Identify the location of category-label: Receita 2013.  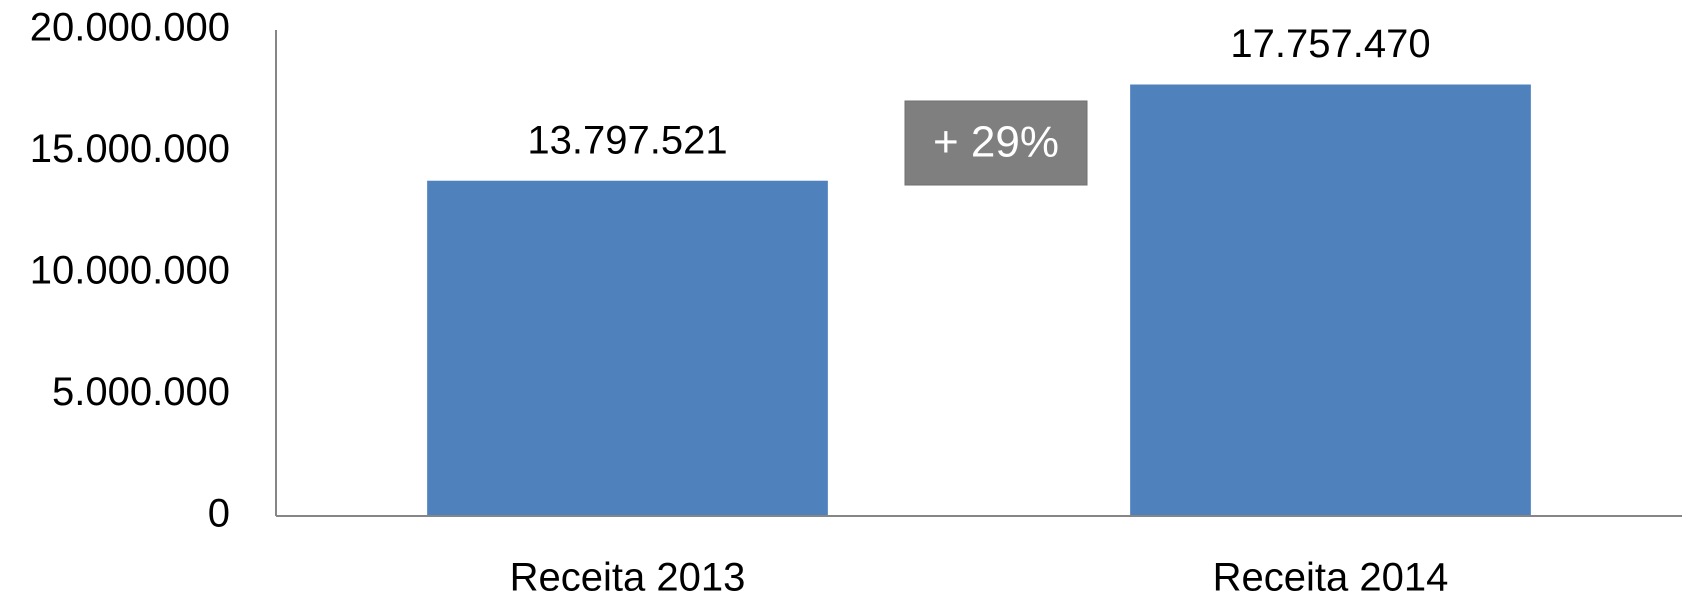
(628, 576).